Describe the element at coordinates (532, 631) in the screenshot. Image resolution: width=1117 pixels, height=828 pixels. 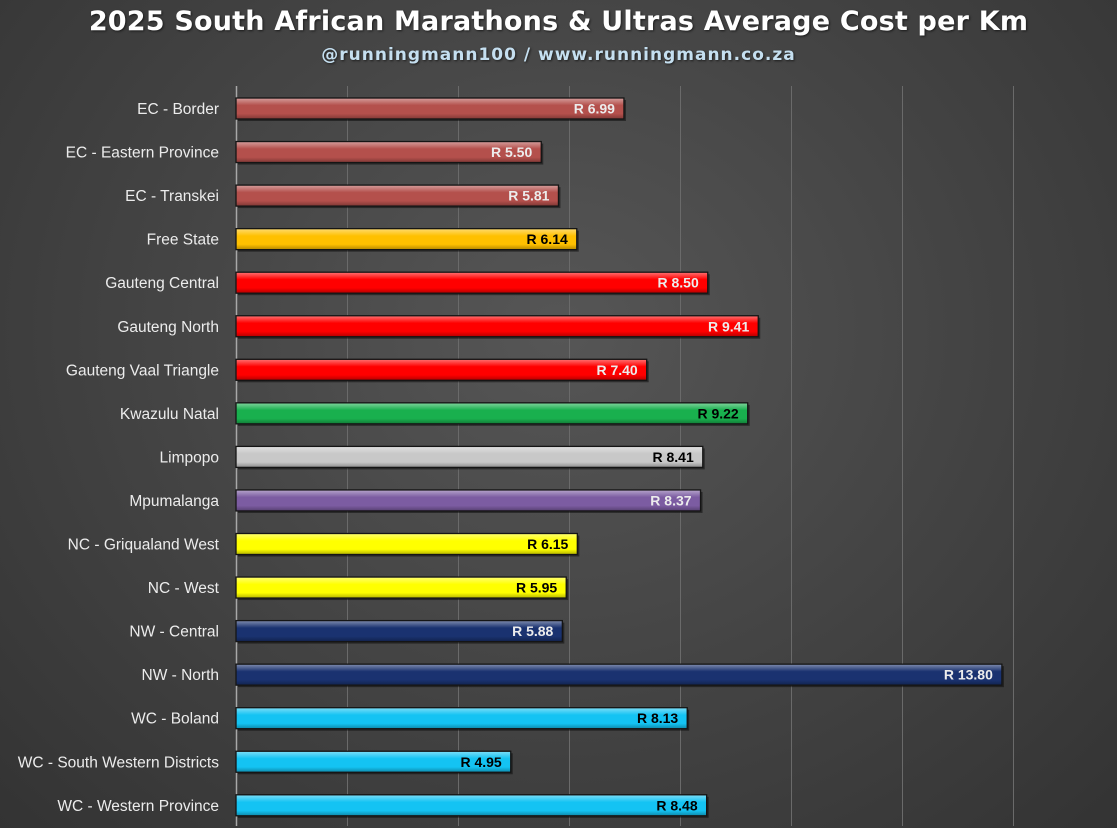
I see `data-label: R 5.88` at that location.